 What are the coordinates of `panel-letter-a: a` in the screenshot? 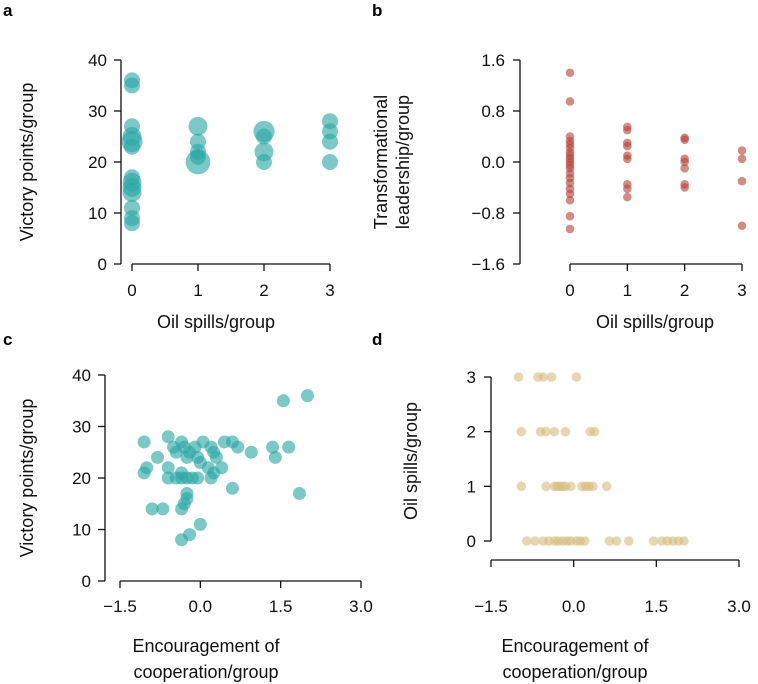 It's located at (8, 10).